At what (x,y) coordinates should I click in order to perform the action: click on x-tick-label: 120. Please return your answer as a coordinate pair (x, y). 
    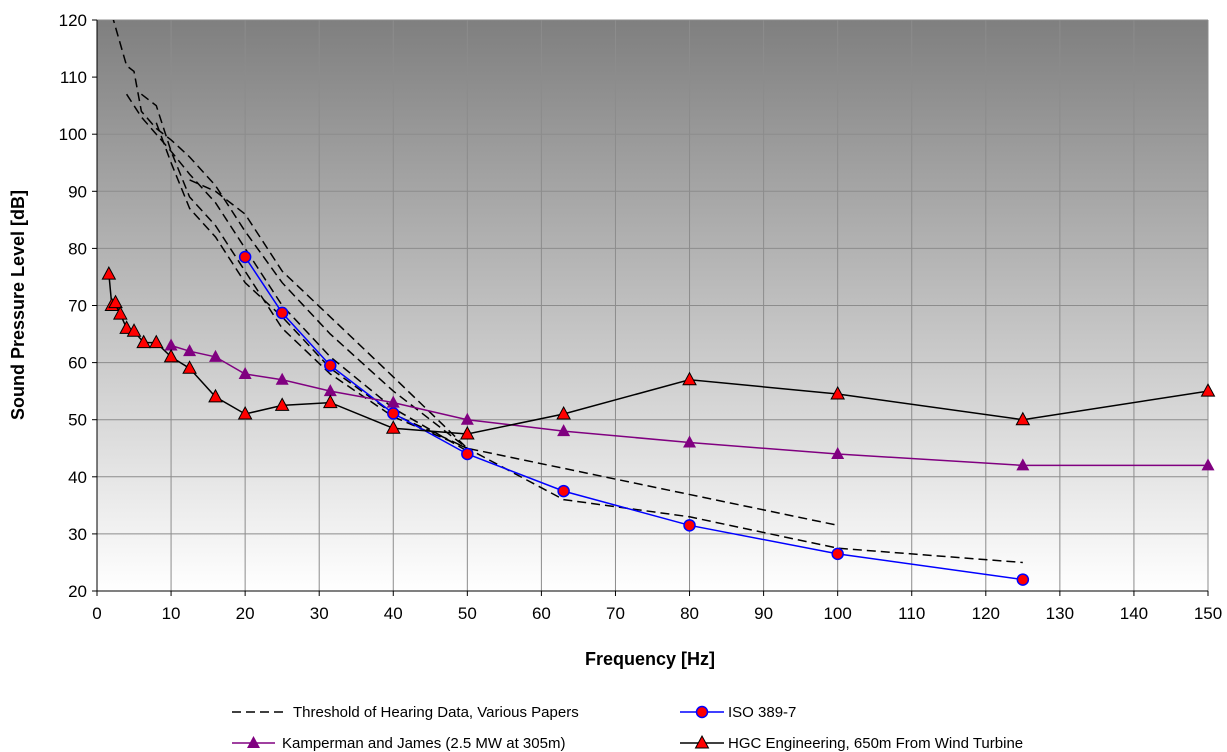
    Looking at the image, I should click on (986, 613).